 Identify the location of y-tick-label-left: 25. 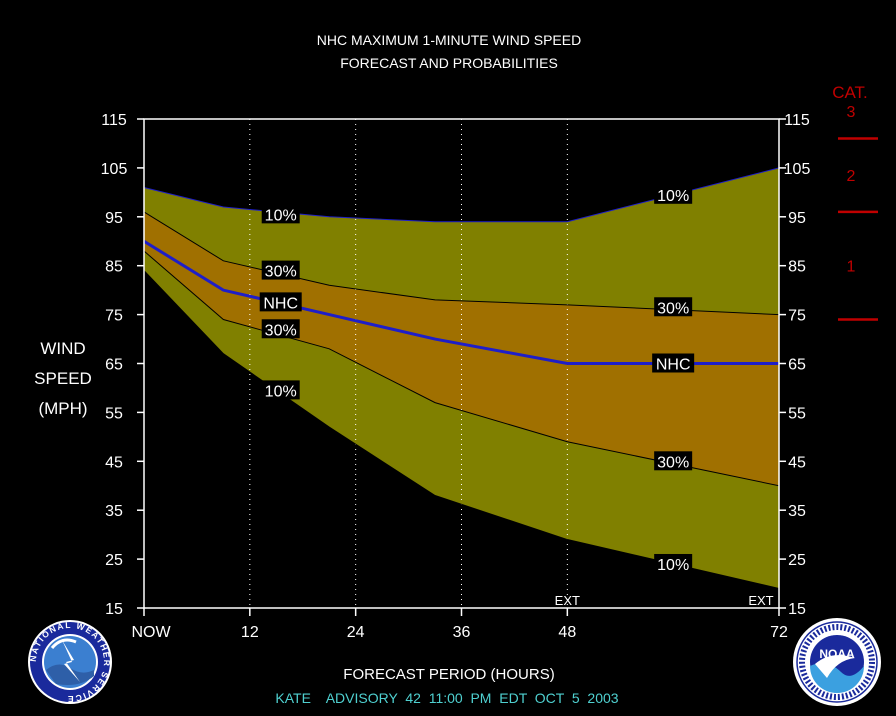
(114, 560).